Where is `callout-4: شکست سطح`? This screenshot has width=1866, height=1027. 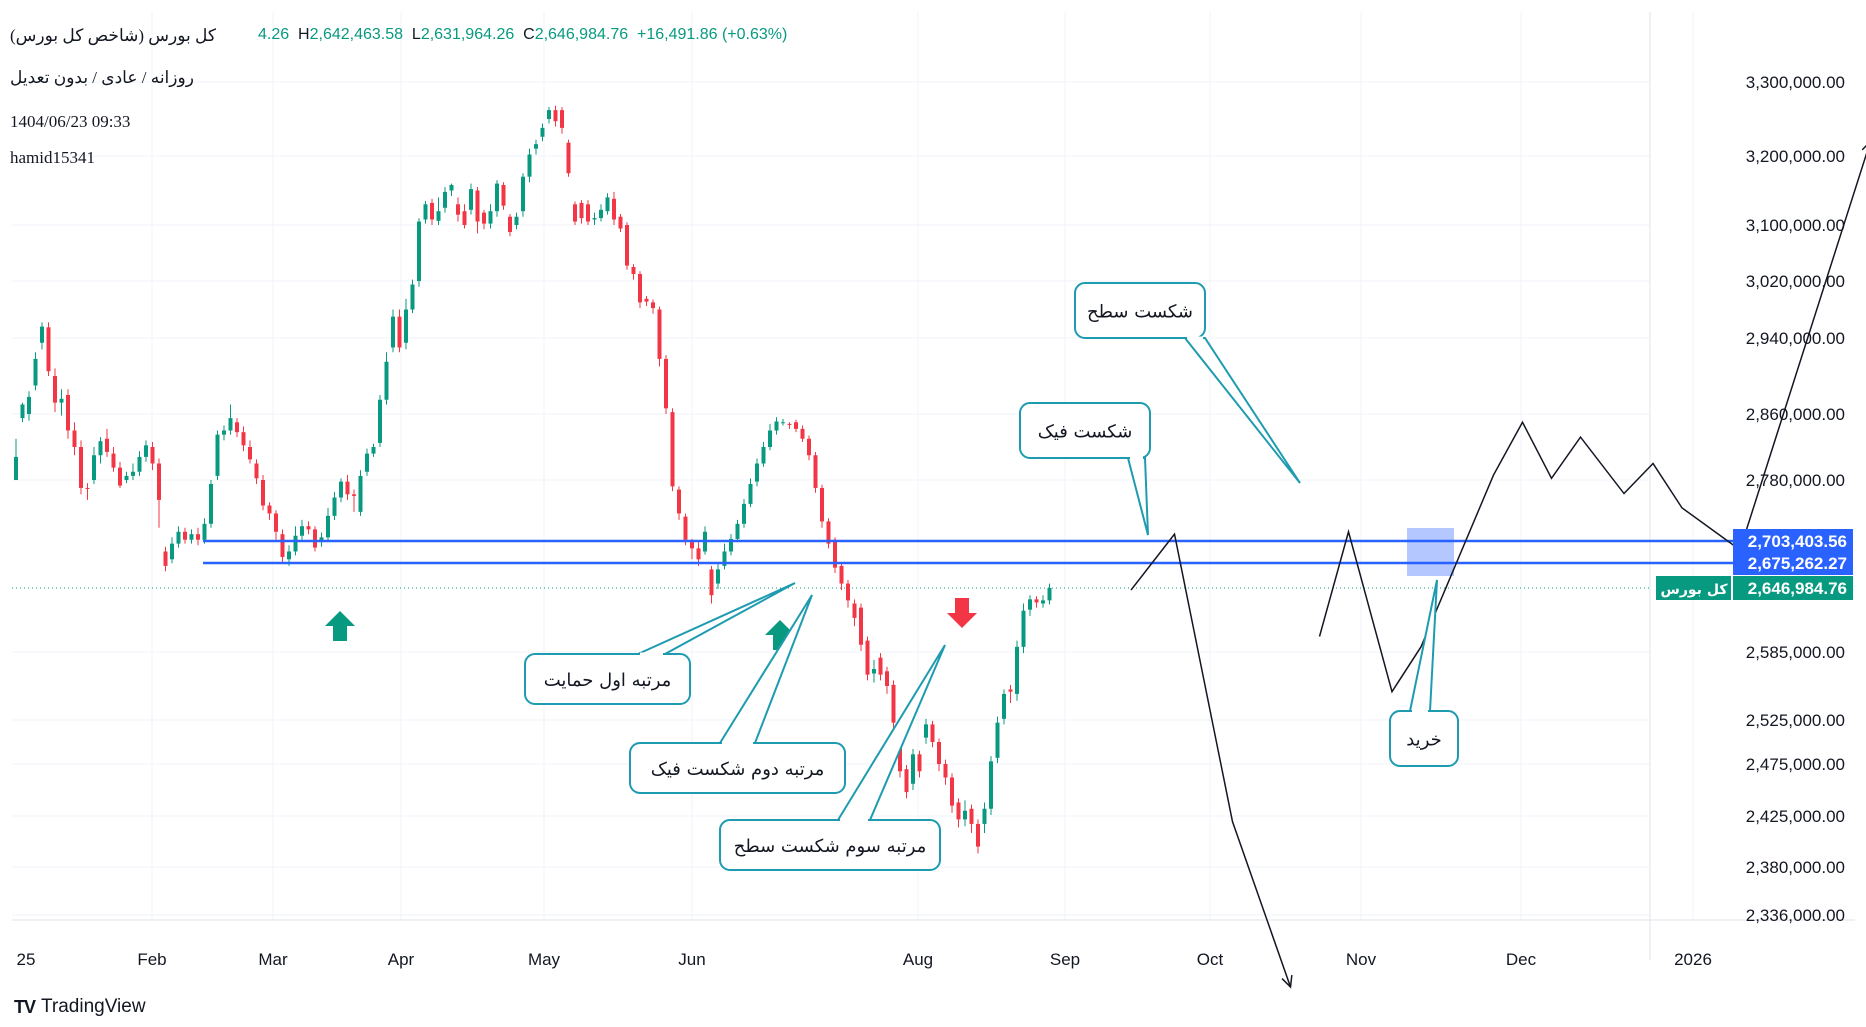
callout-4: شکست سطح is located at coordinates (1187, 383).